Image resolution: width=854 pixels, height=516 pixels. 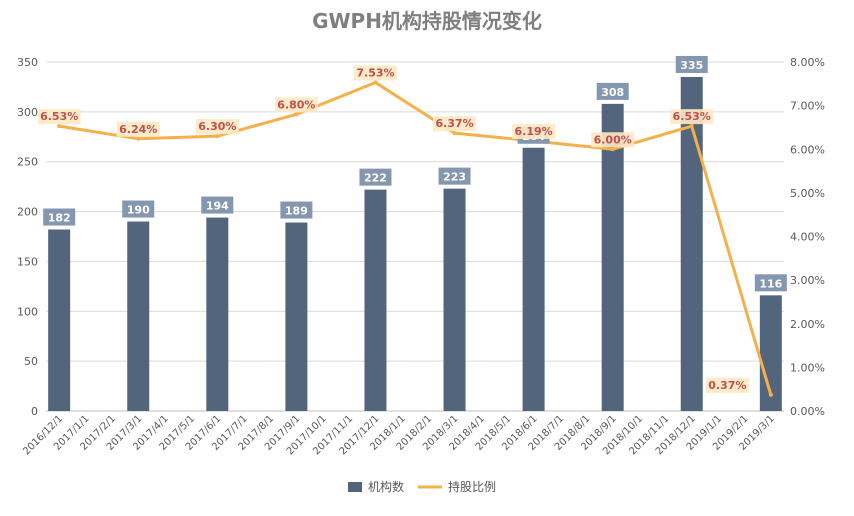 I want to click on y-right-tick-label: 0.00%, so click(x=807, y=411).